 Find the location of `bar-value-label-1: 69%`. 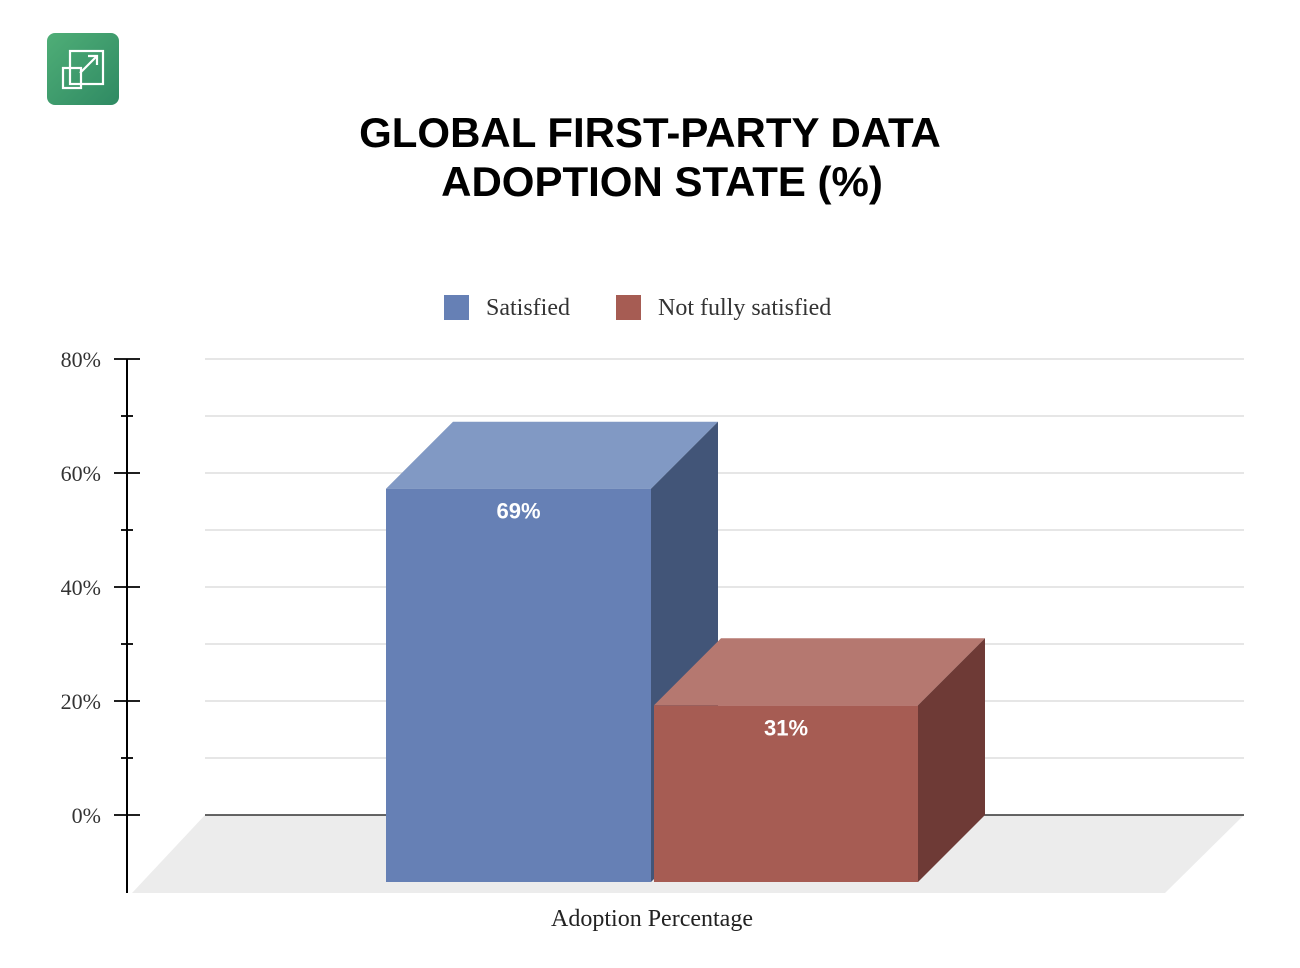

bar-value-label-1: 69% is located at coordinates (518, 511).